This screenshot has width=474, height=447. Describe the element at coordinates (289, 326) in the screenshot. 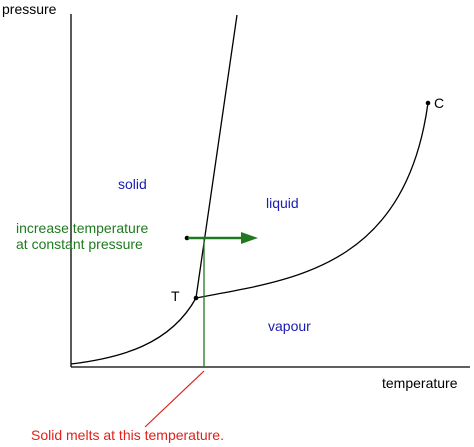

I see `vapour-region-label: vapour` at that location.